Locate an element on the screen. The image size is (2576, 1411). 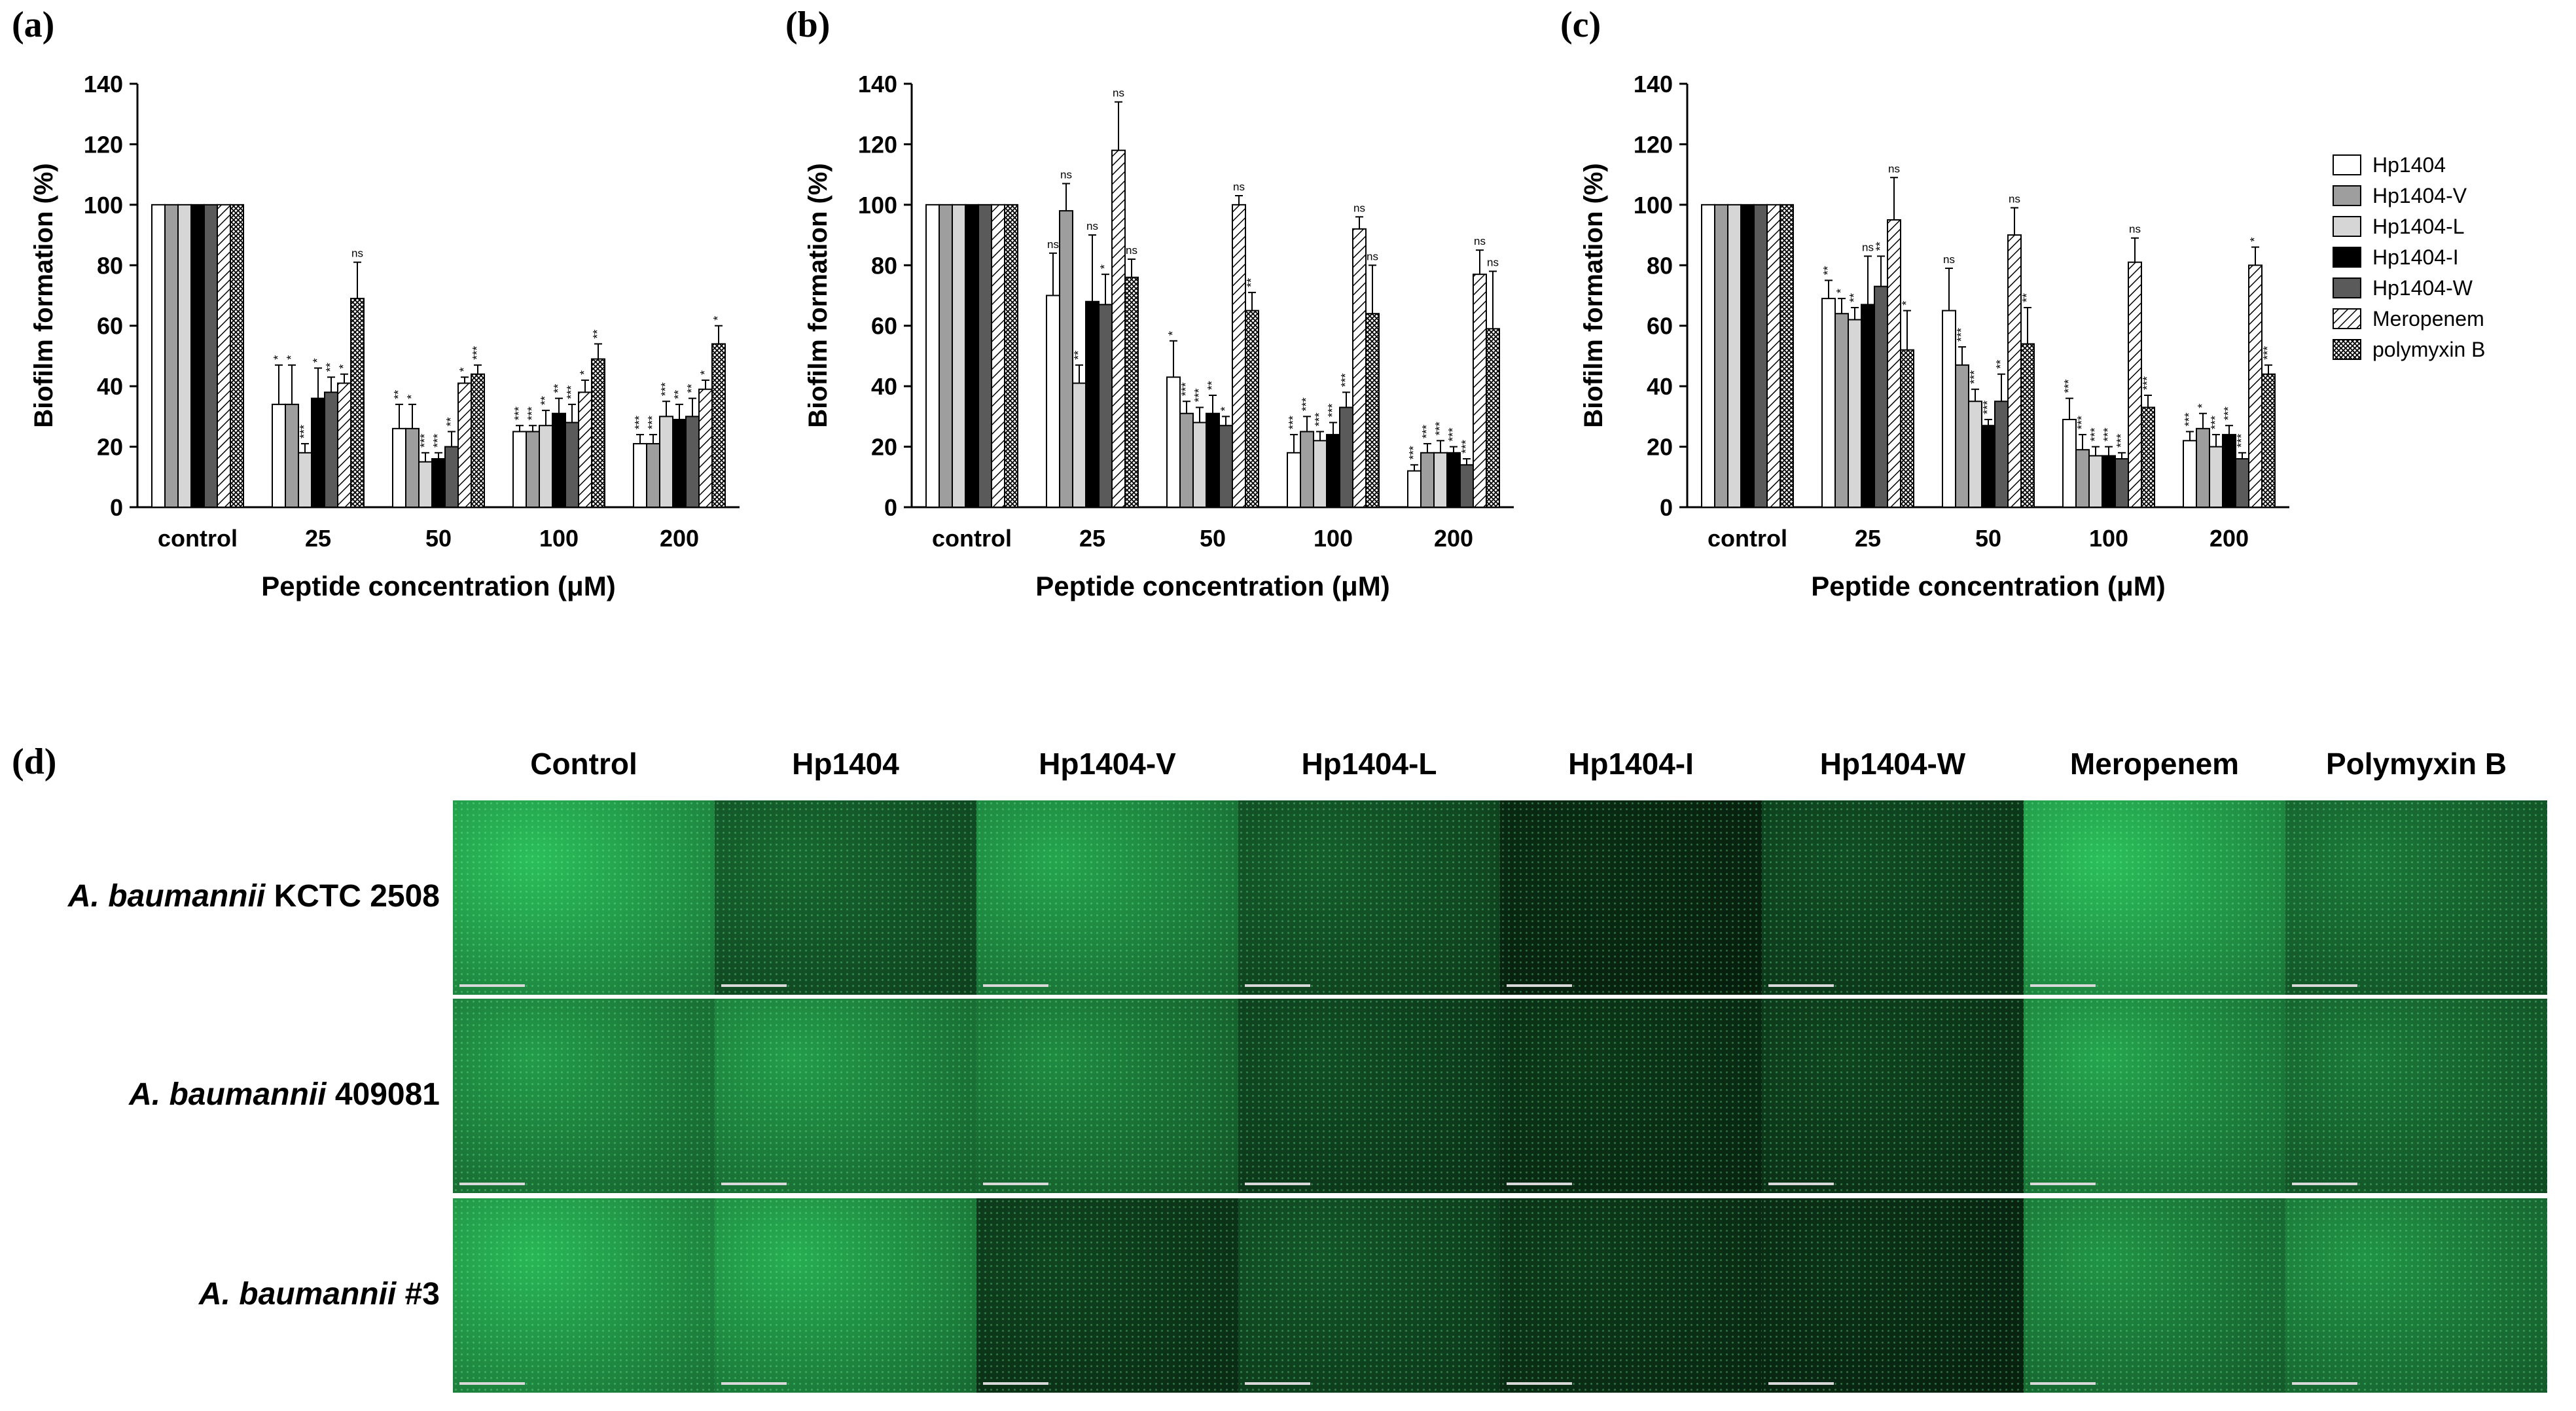
y-tick-label: 20 is located at coordinates (110, 448).